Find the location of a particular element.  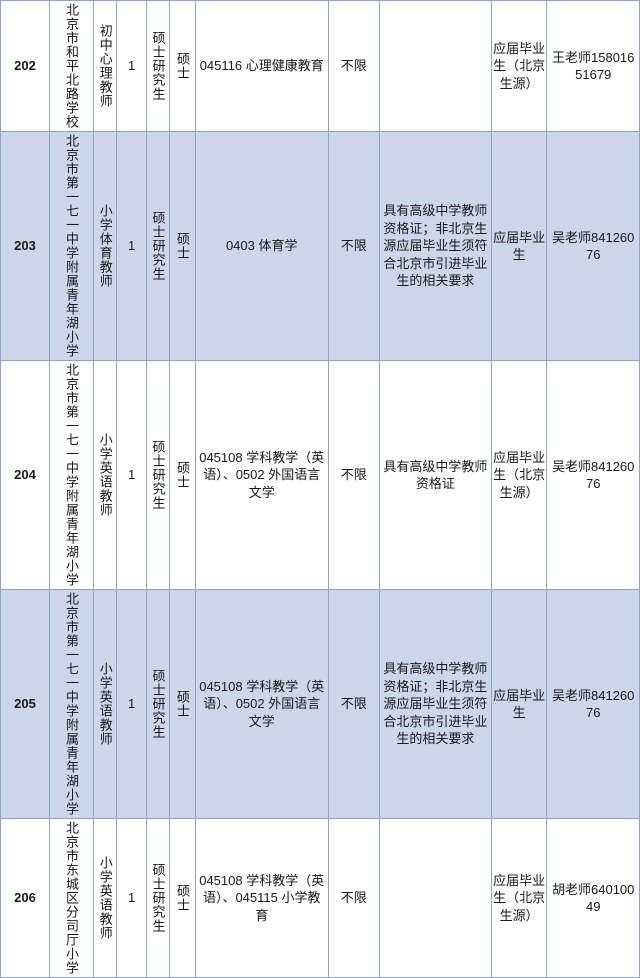

cell-school: 北京市东城区分司厅小学 is located at coordinates (71, 898).